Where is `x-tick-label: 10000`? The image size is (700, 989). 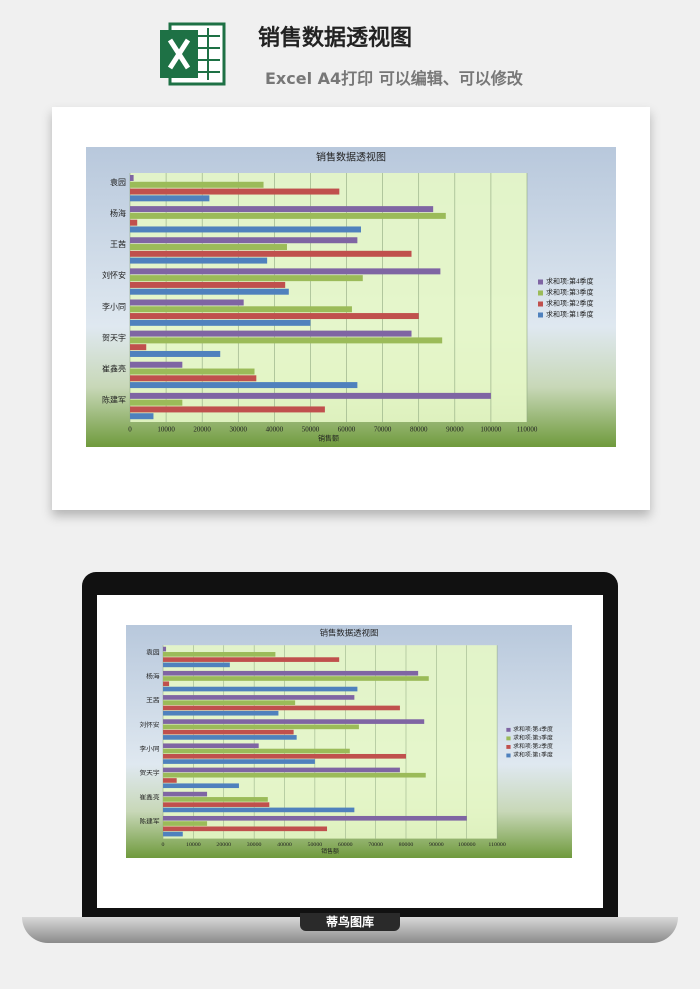 x-tick-label: 10000 is located at coordinates (166, 430).